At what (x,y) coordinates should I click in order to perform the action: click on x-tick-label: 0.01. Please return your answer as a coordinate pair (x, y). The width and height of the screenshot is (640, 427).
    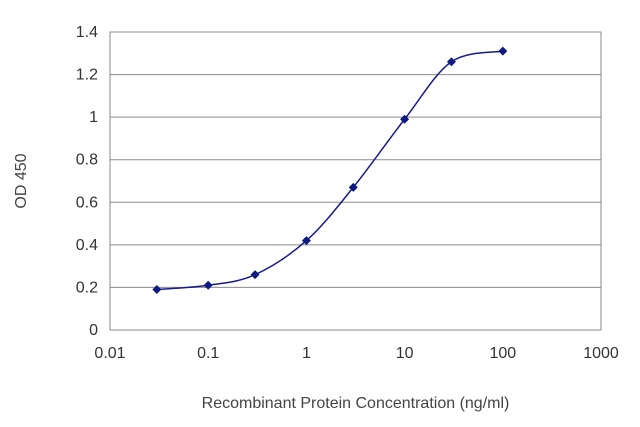
    Looking at the image, I should click on (109, 353).